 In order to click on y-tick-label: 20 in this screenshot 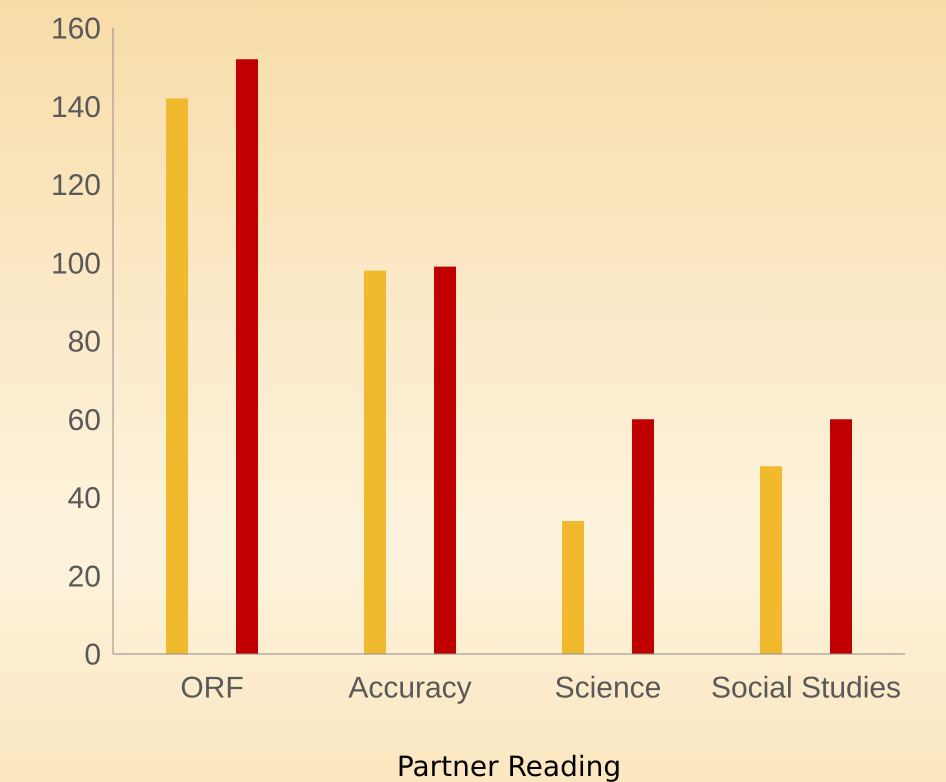, I will do `click(84, 577)`.